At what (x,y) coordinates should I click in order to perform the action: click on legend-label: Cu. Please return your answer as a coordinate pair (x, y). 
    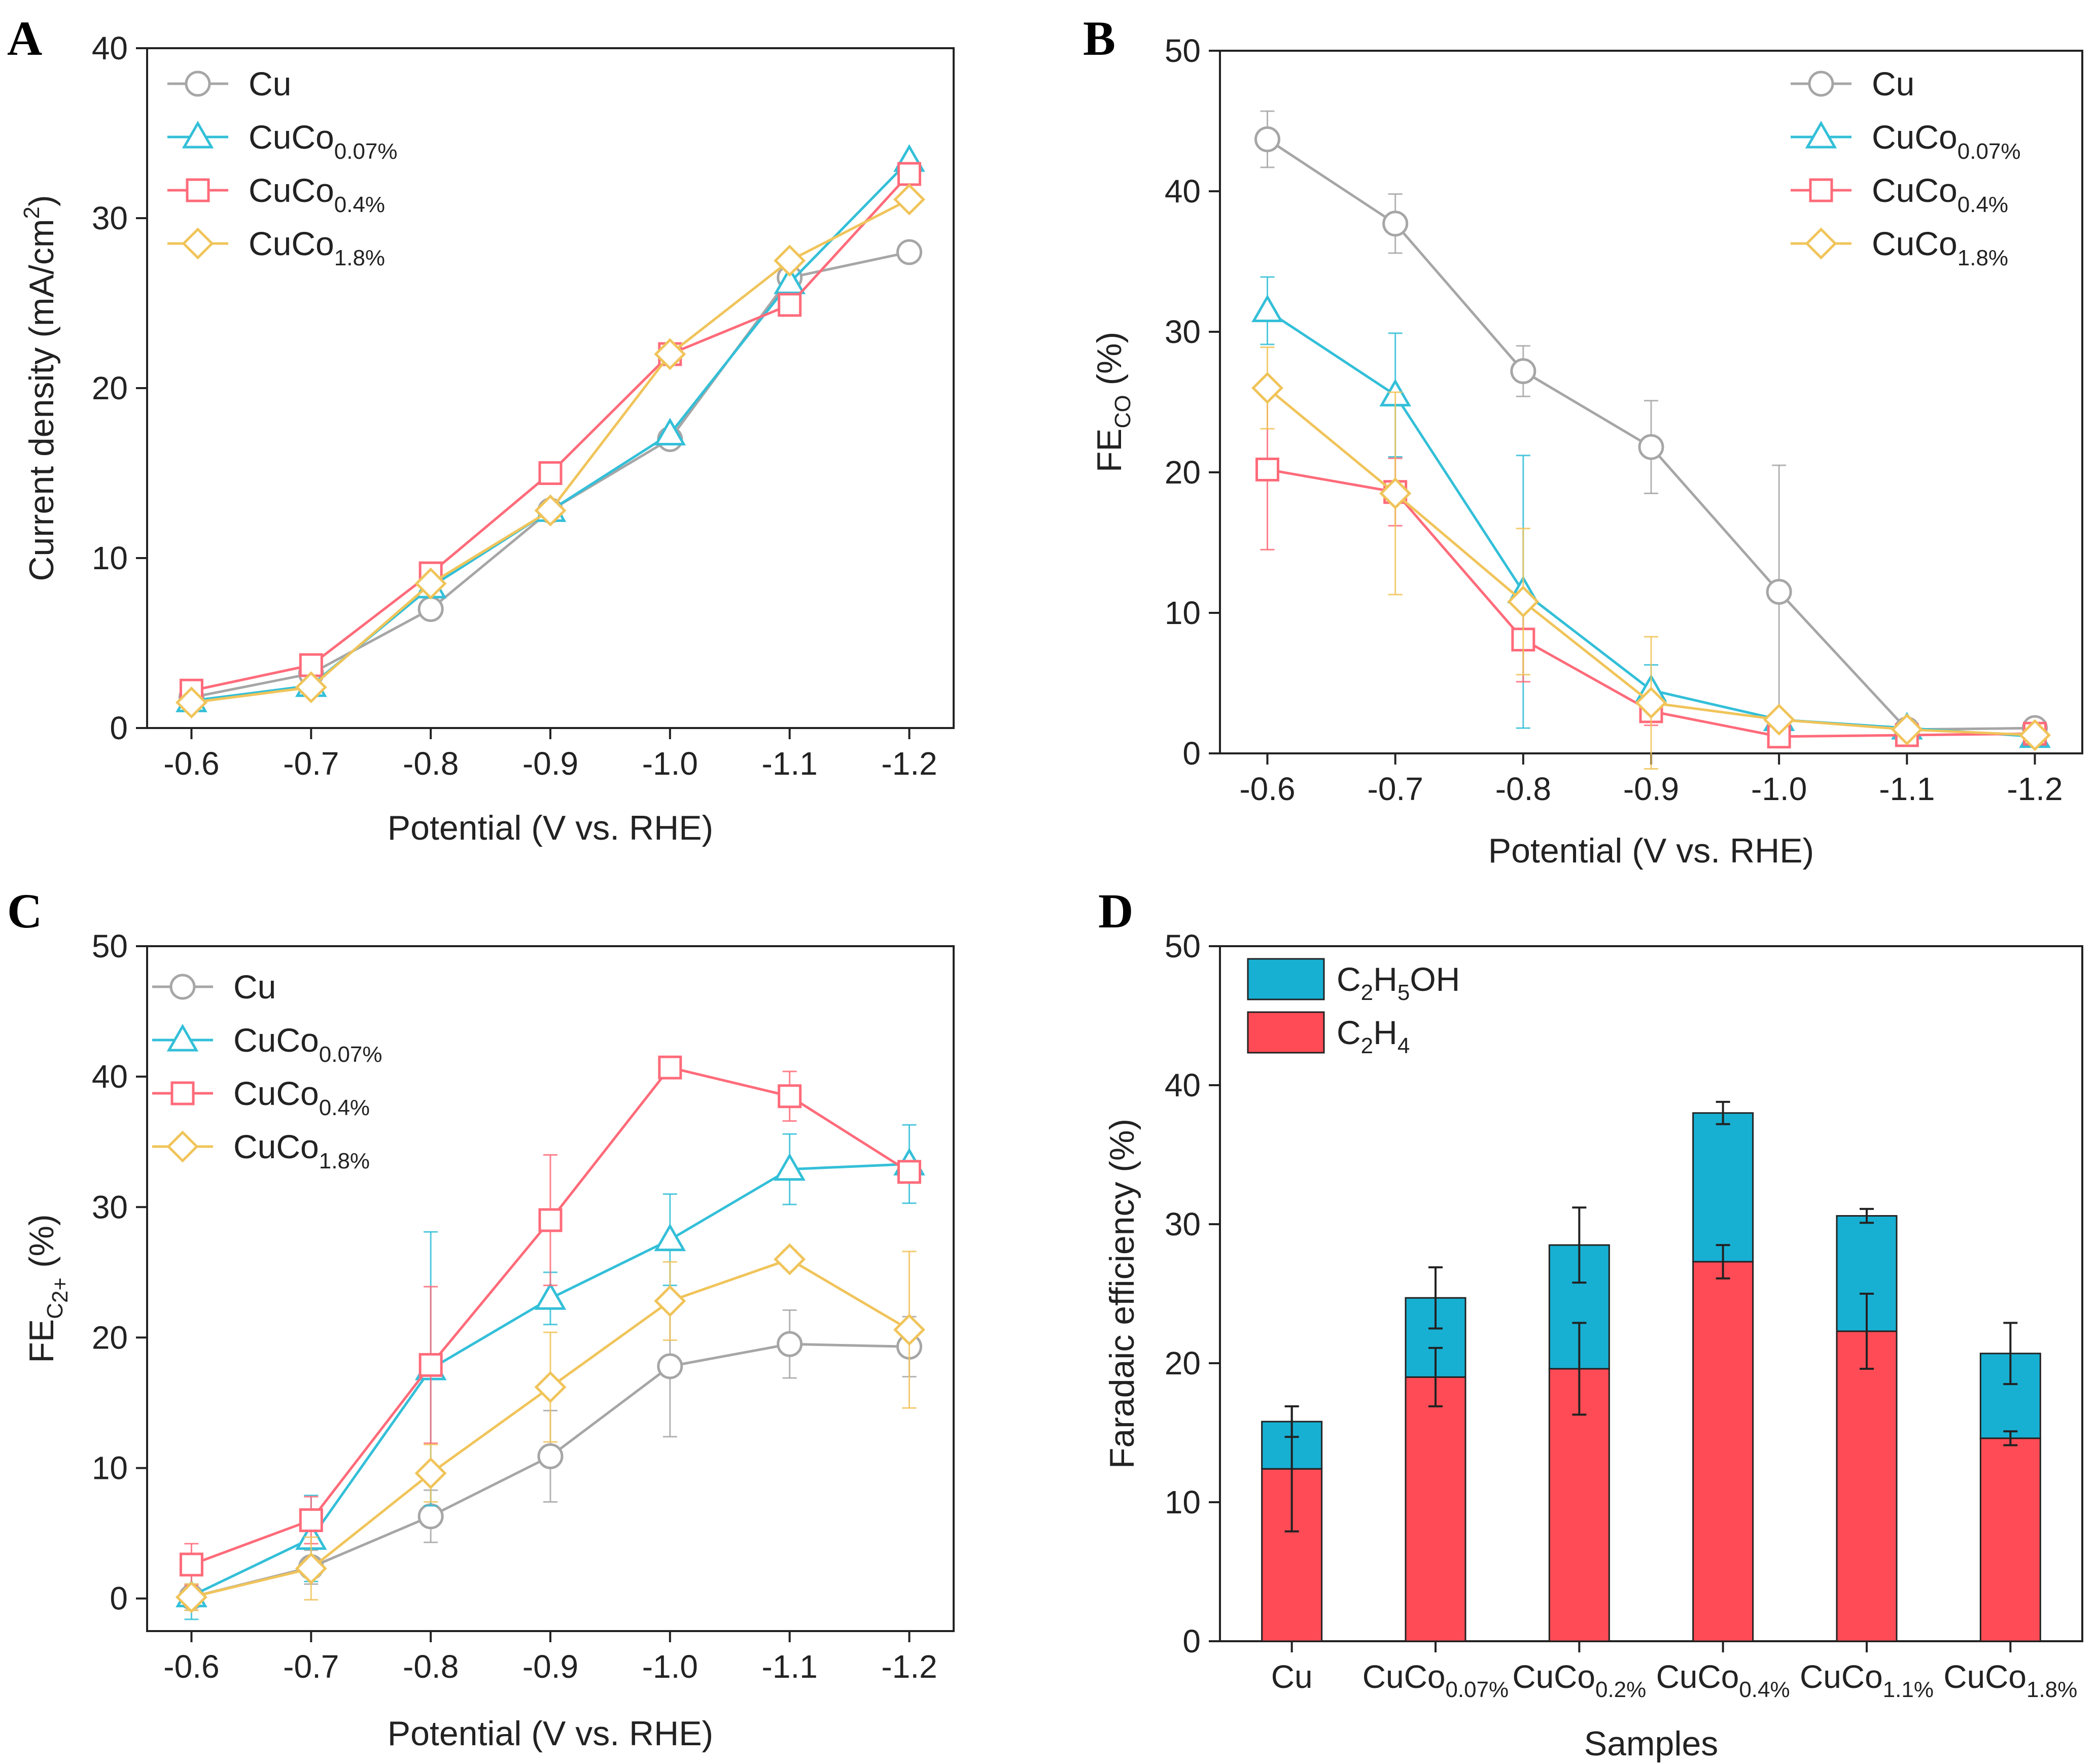
    Looking at the image, I should click on (255, 987).